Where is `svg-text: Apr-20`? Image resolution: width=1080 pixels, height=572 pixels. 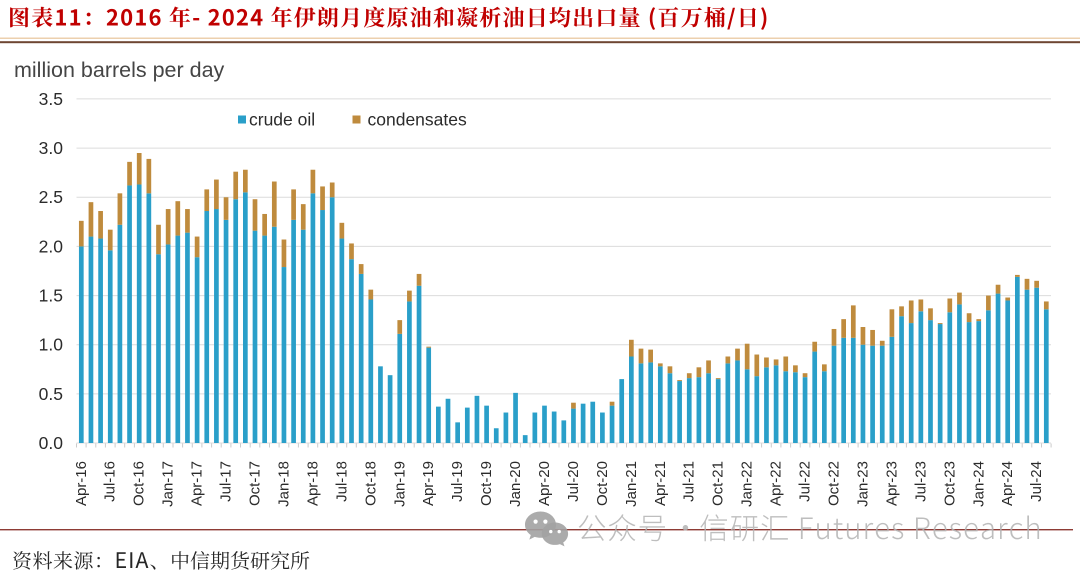 svg-text: Apr-20 is located at coordinates (544, 483).